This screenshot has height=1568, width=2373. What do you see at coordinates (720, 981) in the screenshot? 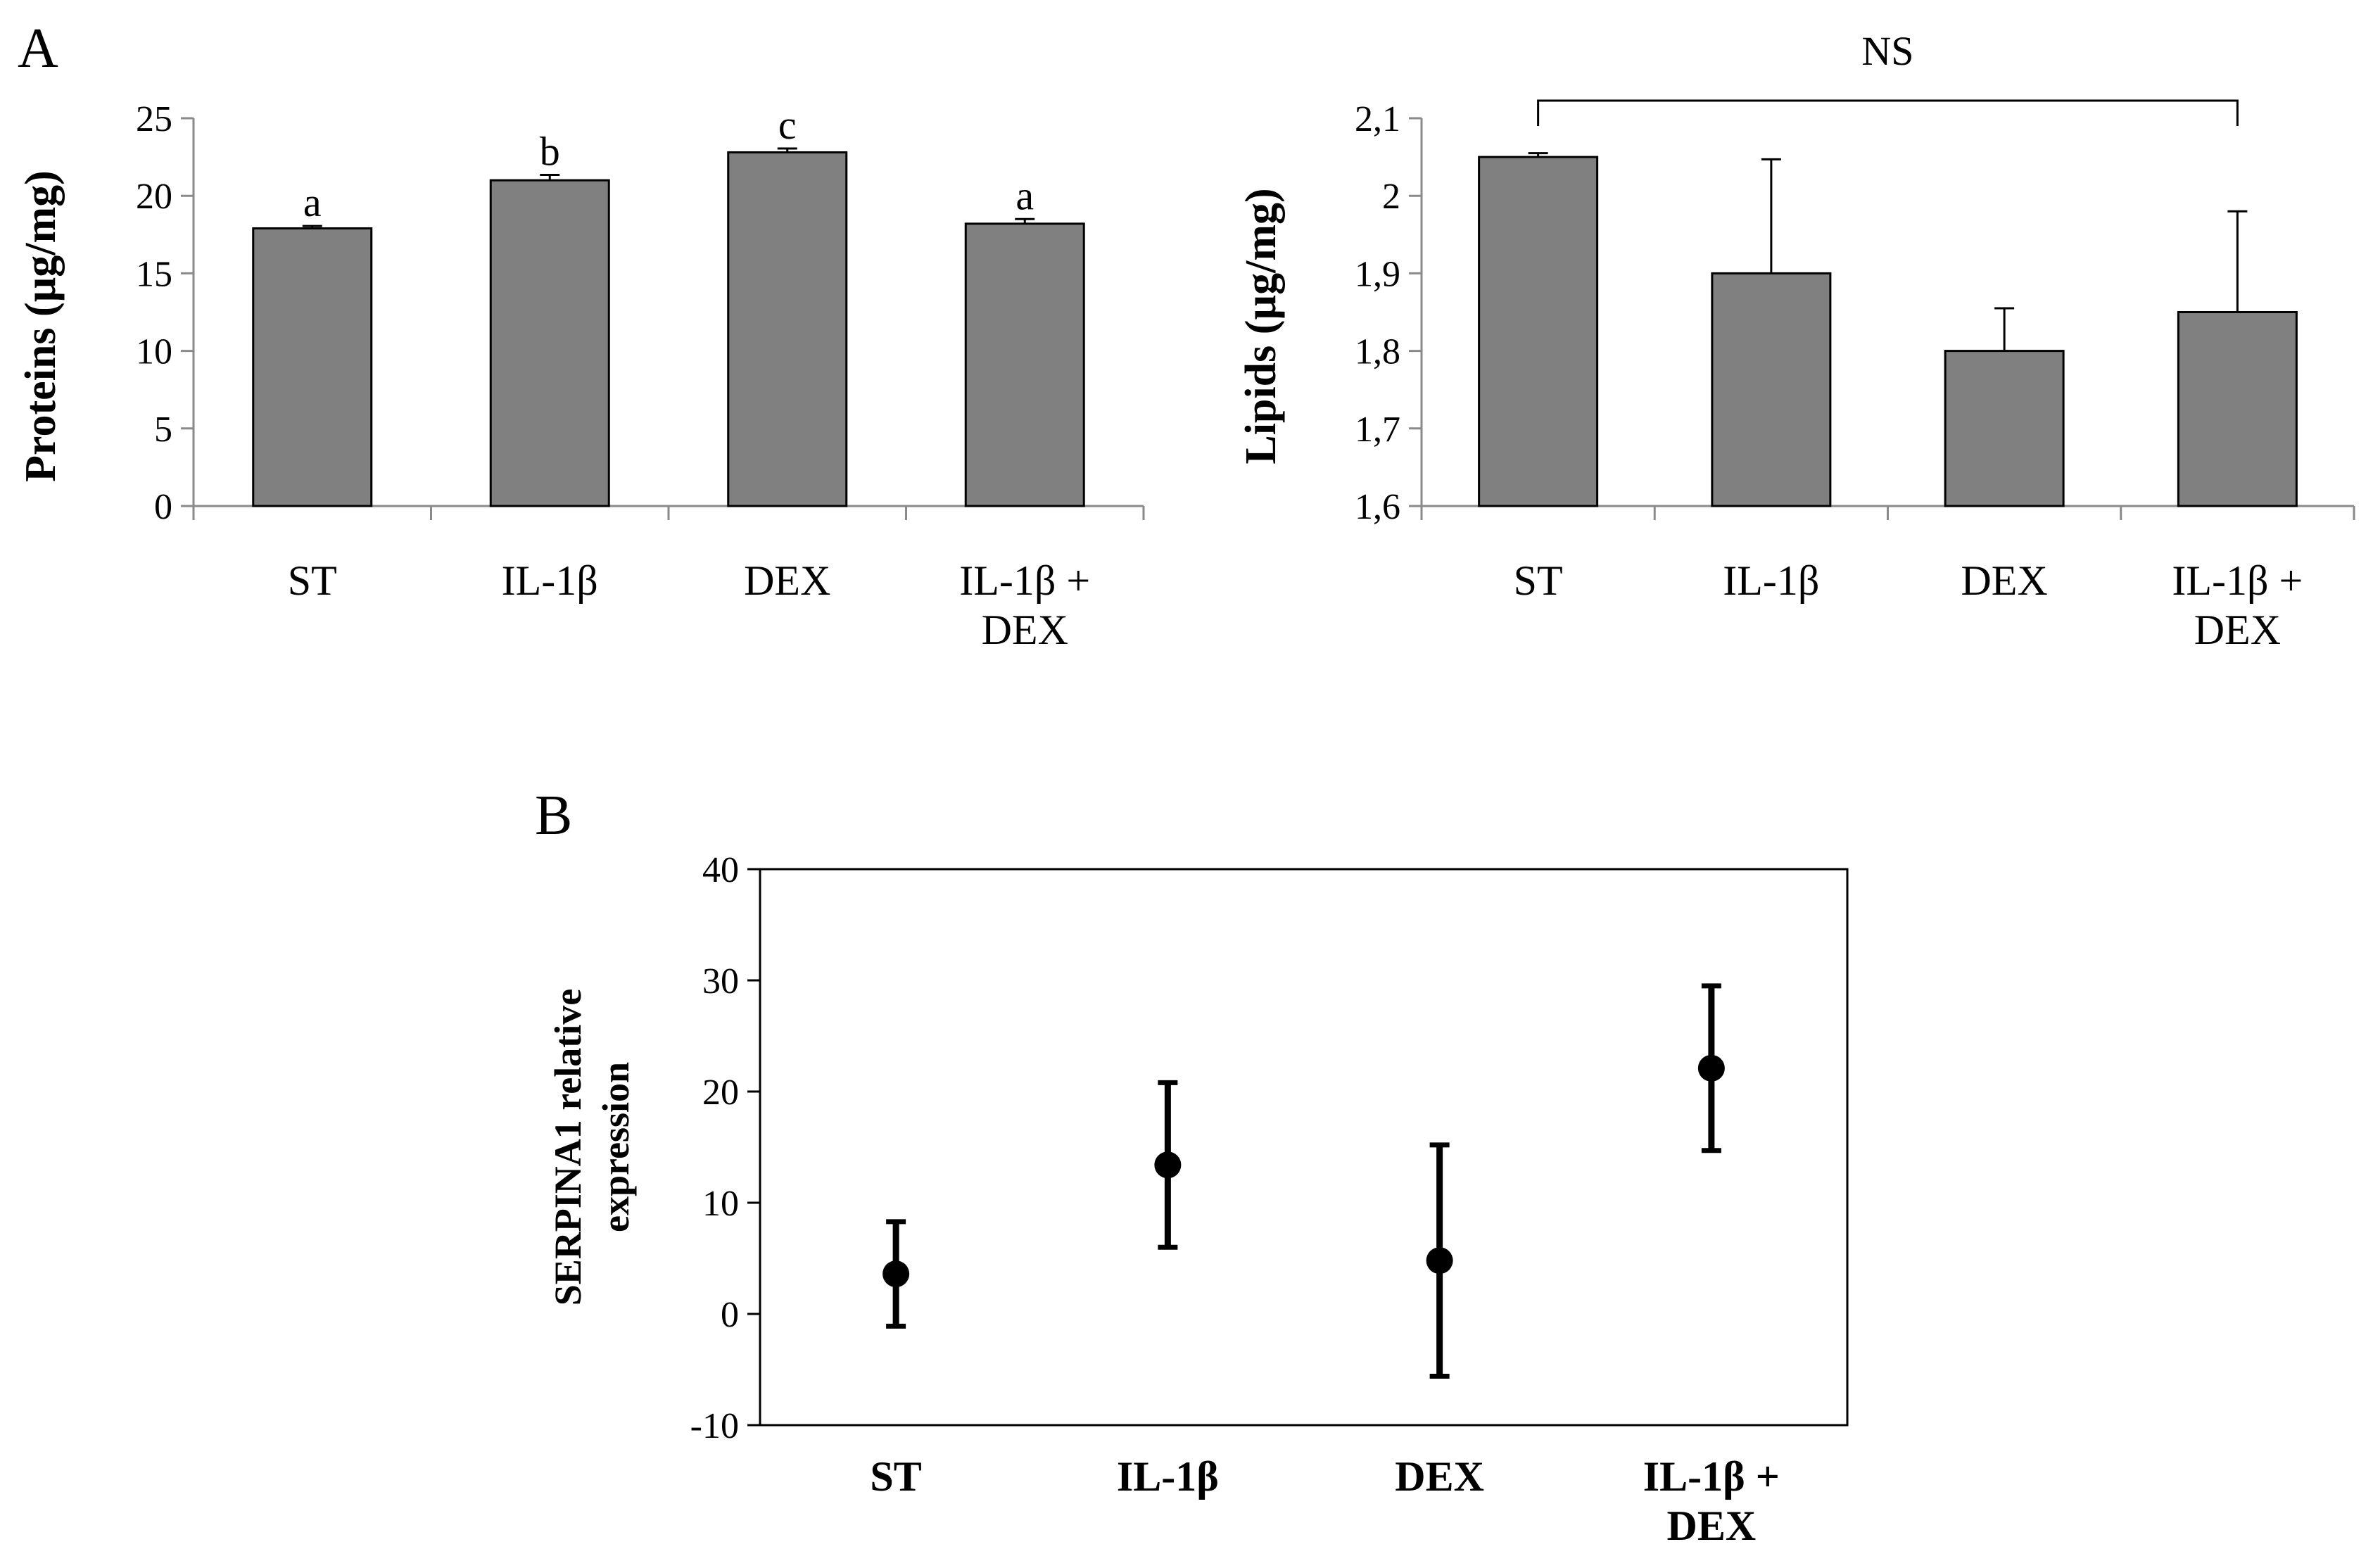
I see `y-tick-label: 30` at bounding box center [720, 981].